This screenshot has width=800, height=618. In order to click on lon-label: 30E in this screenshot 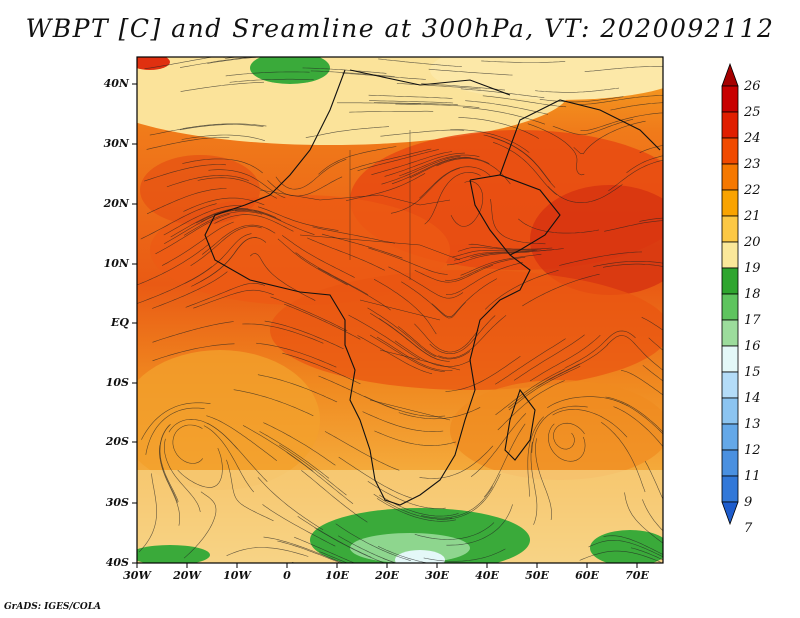, I will do `click(437, 575)`.